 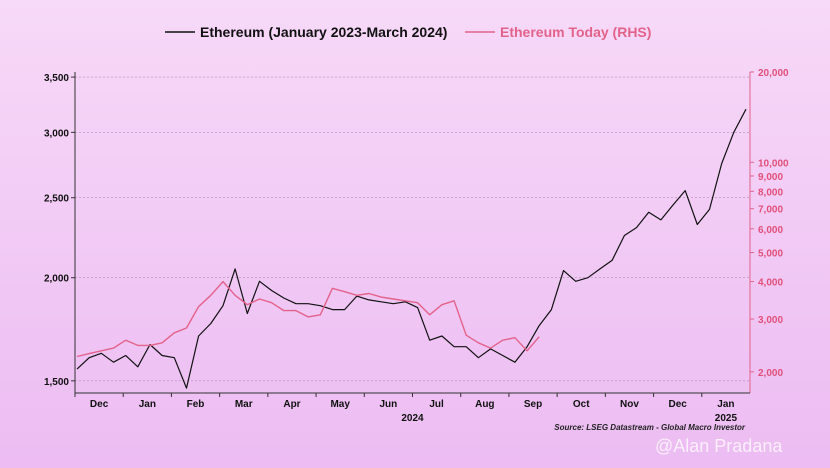 I want to click on right-tick-label: 8,000, so click(x=770, y=192).